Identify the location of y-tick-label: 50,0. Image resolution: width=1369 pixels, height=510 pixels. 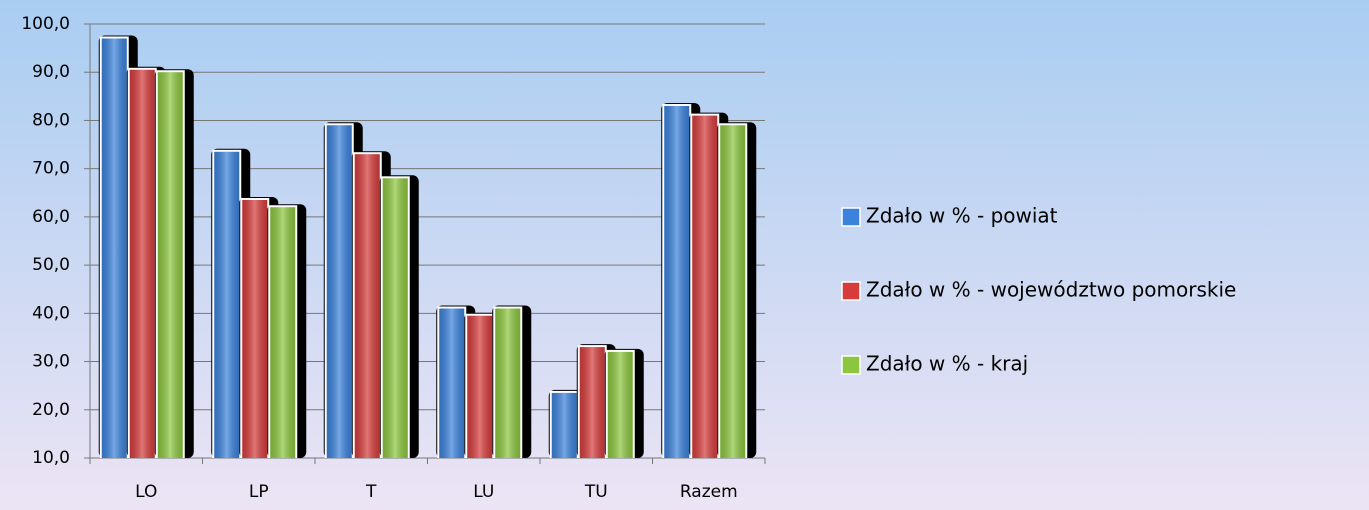
(51, 265).